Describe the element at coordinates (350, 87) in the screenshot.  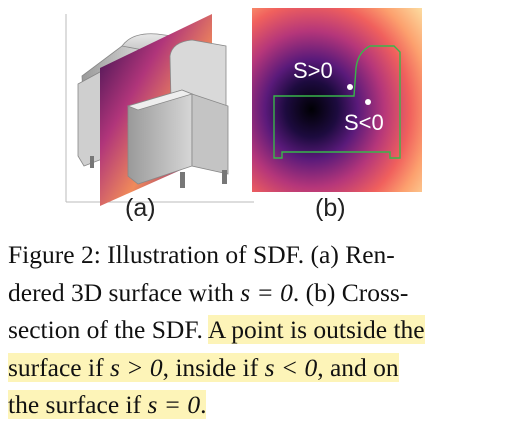
I see `point-outside` at that location.